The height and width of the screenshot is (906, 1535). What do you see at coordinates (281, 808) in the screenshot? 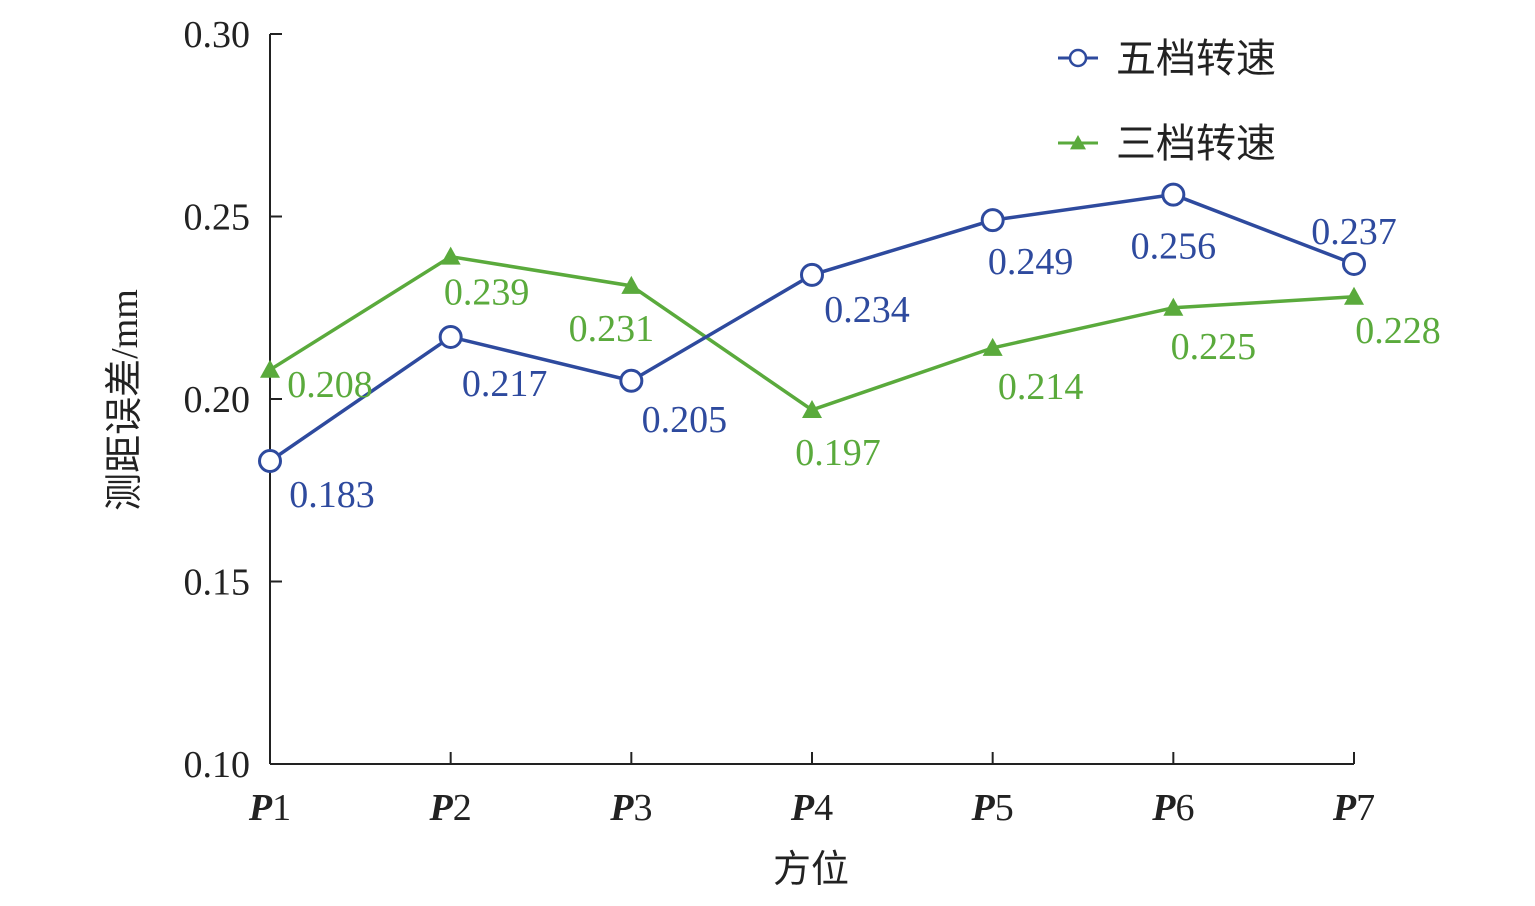
I see `x-tick-label-number: 1` at bounding box center [281, 808].